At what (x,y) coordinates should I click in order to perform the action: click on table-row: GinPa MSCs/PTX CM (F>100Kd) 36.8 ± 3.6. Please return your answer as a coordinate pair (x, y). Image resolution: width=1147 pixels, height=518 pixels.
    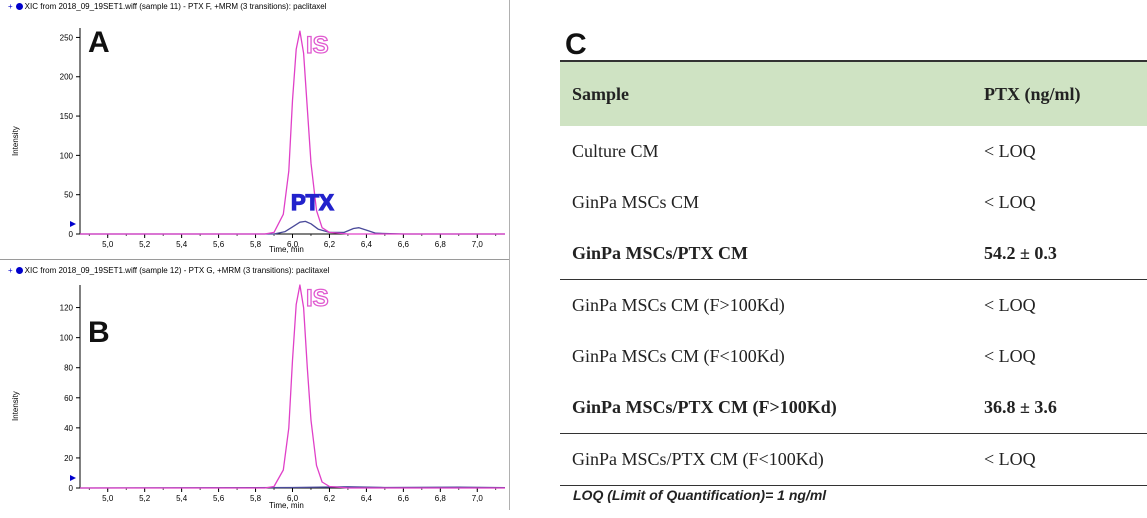
    Looking at the image, I should click on (853, 408).